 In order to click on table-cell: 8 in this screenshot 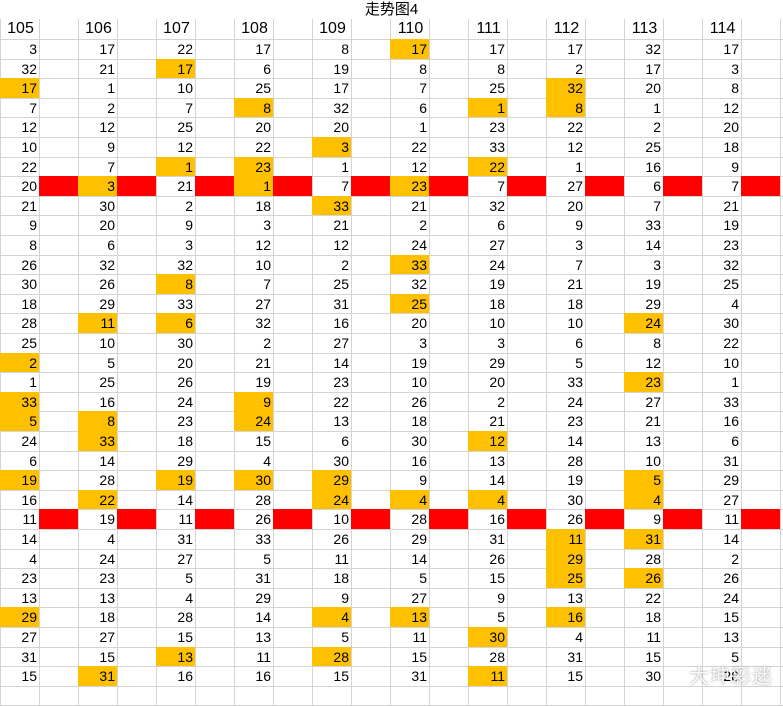, I will do `click(345, 49)`.